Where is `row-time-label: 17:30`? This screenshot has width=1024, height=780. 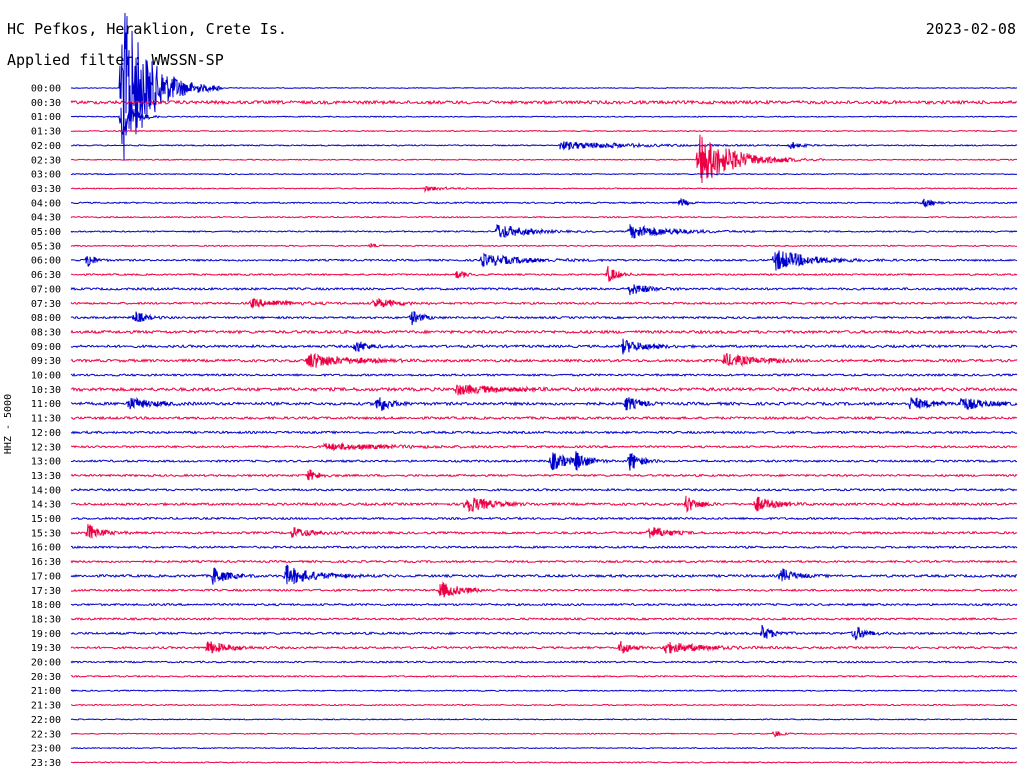 row-time-label: 17:30 is located at coordinates (46, 591).